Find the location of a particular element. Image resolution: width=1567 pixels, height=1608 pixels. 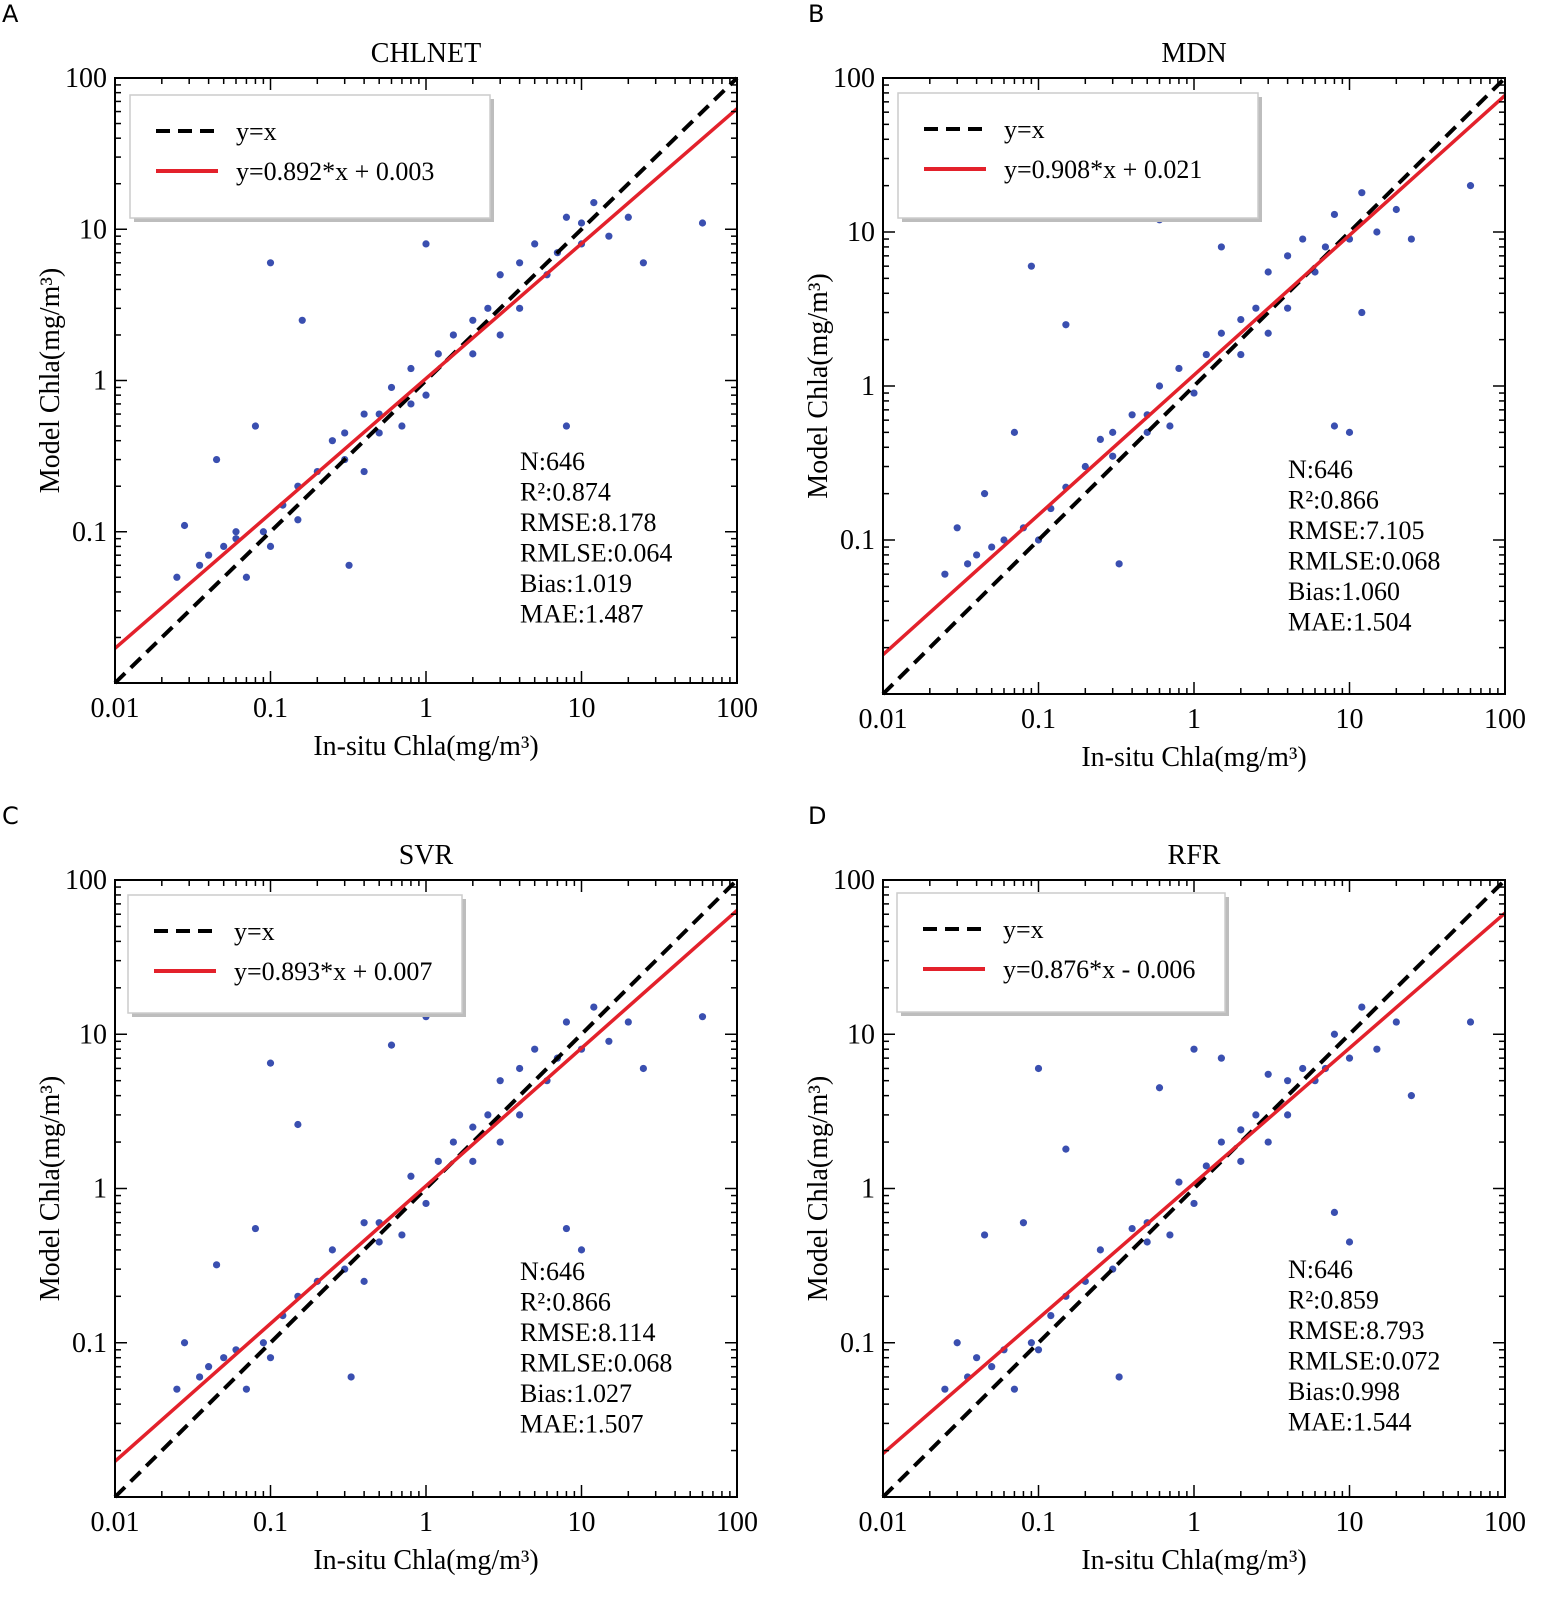

legend-label: y=x is located at coordinates (1023, 929).